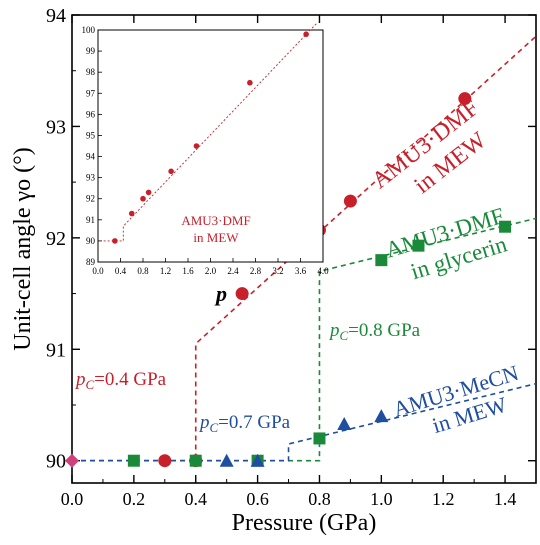 This screenshot has height=545, width=540. What do you see at coordinates (90, 220) in the screenshot?
I see `inset-y-tick-label: 91` at bounding box center [90, 220].